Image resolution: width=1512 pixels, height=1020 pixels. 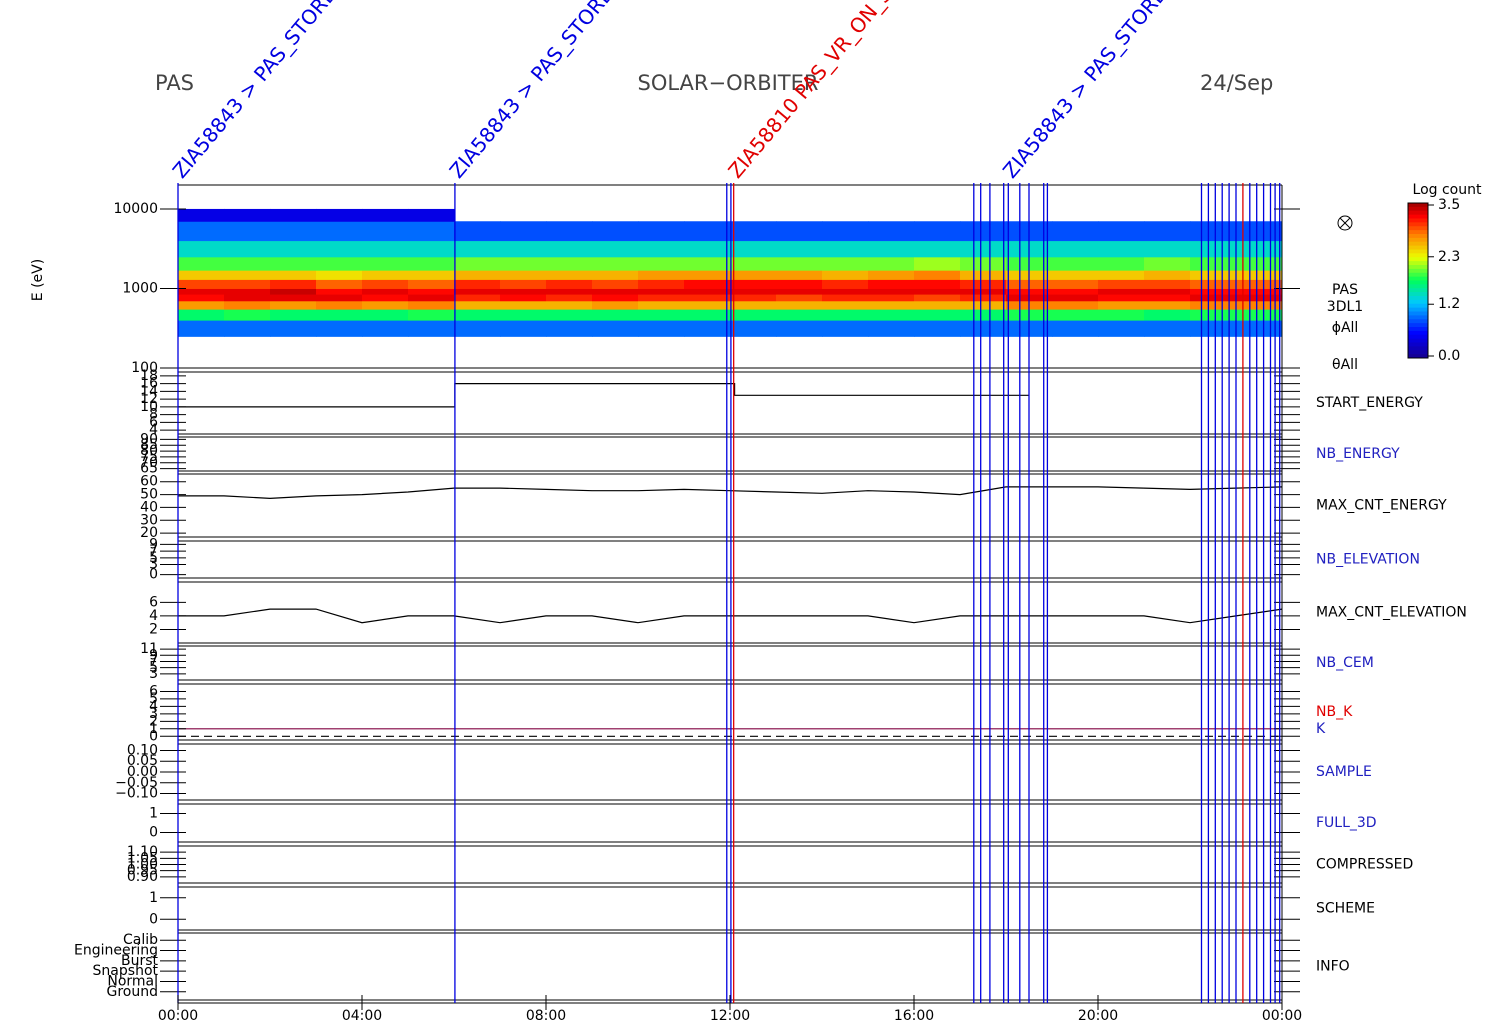 I want to click on y-tick-label: 2, so click(x=153, y=721).